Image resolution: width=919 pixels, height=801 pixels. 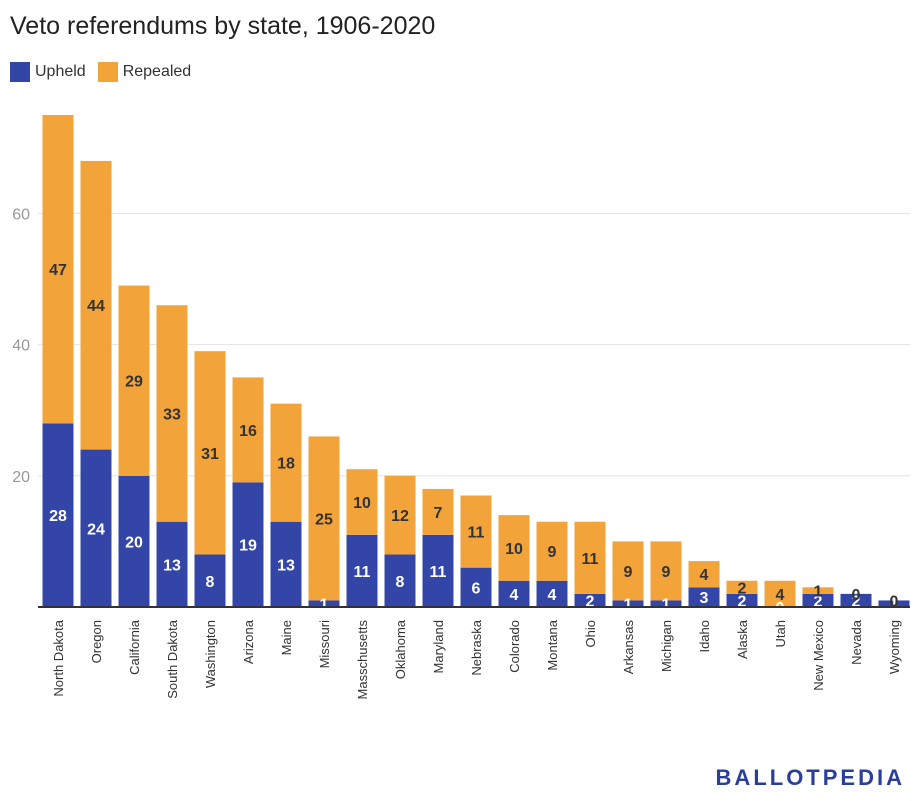 What do you see at coordinates (21, 346) in the screenshot?
I see `y-tick-label: 40` at bounding box center [21, 346].